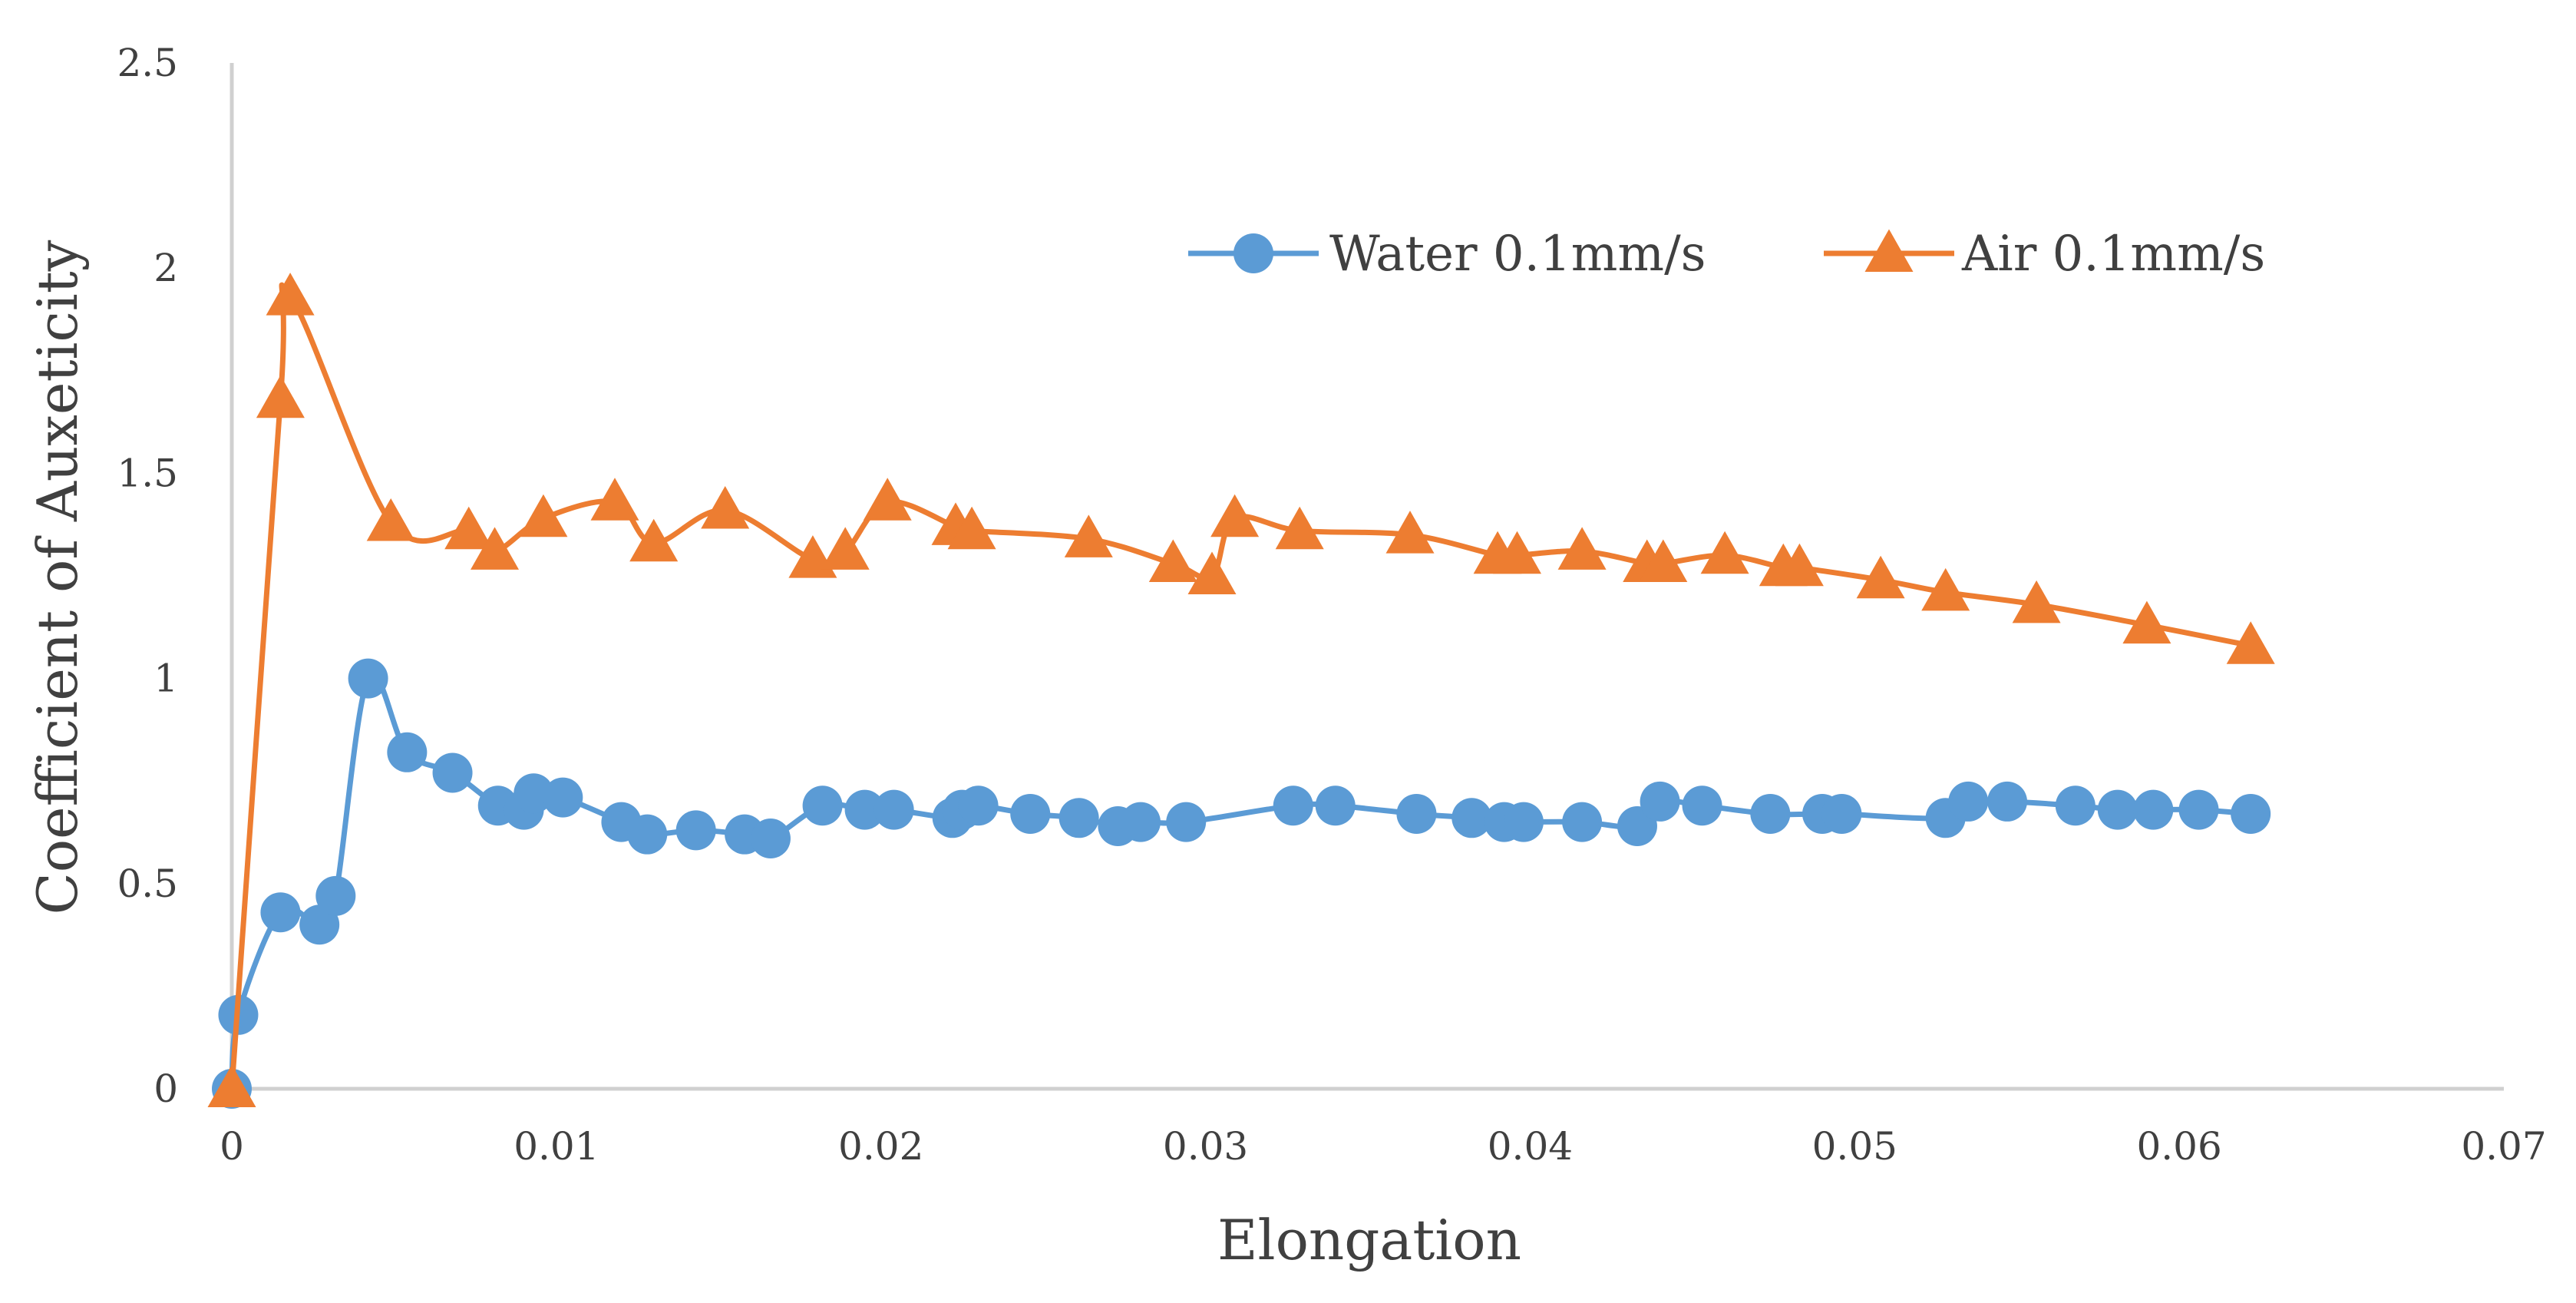 The width and height of the screenshot is (2576, 1303). What do you see at coordinates (166, 678) in the screenshot?
I see `y-tick-label: 1` at bounding box center [166, 678].